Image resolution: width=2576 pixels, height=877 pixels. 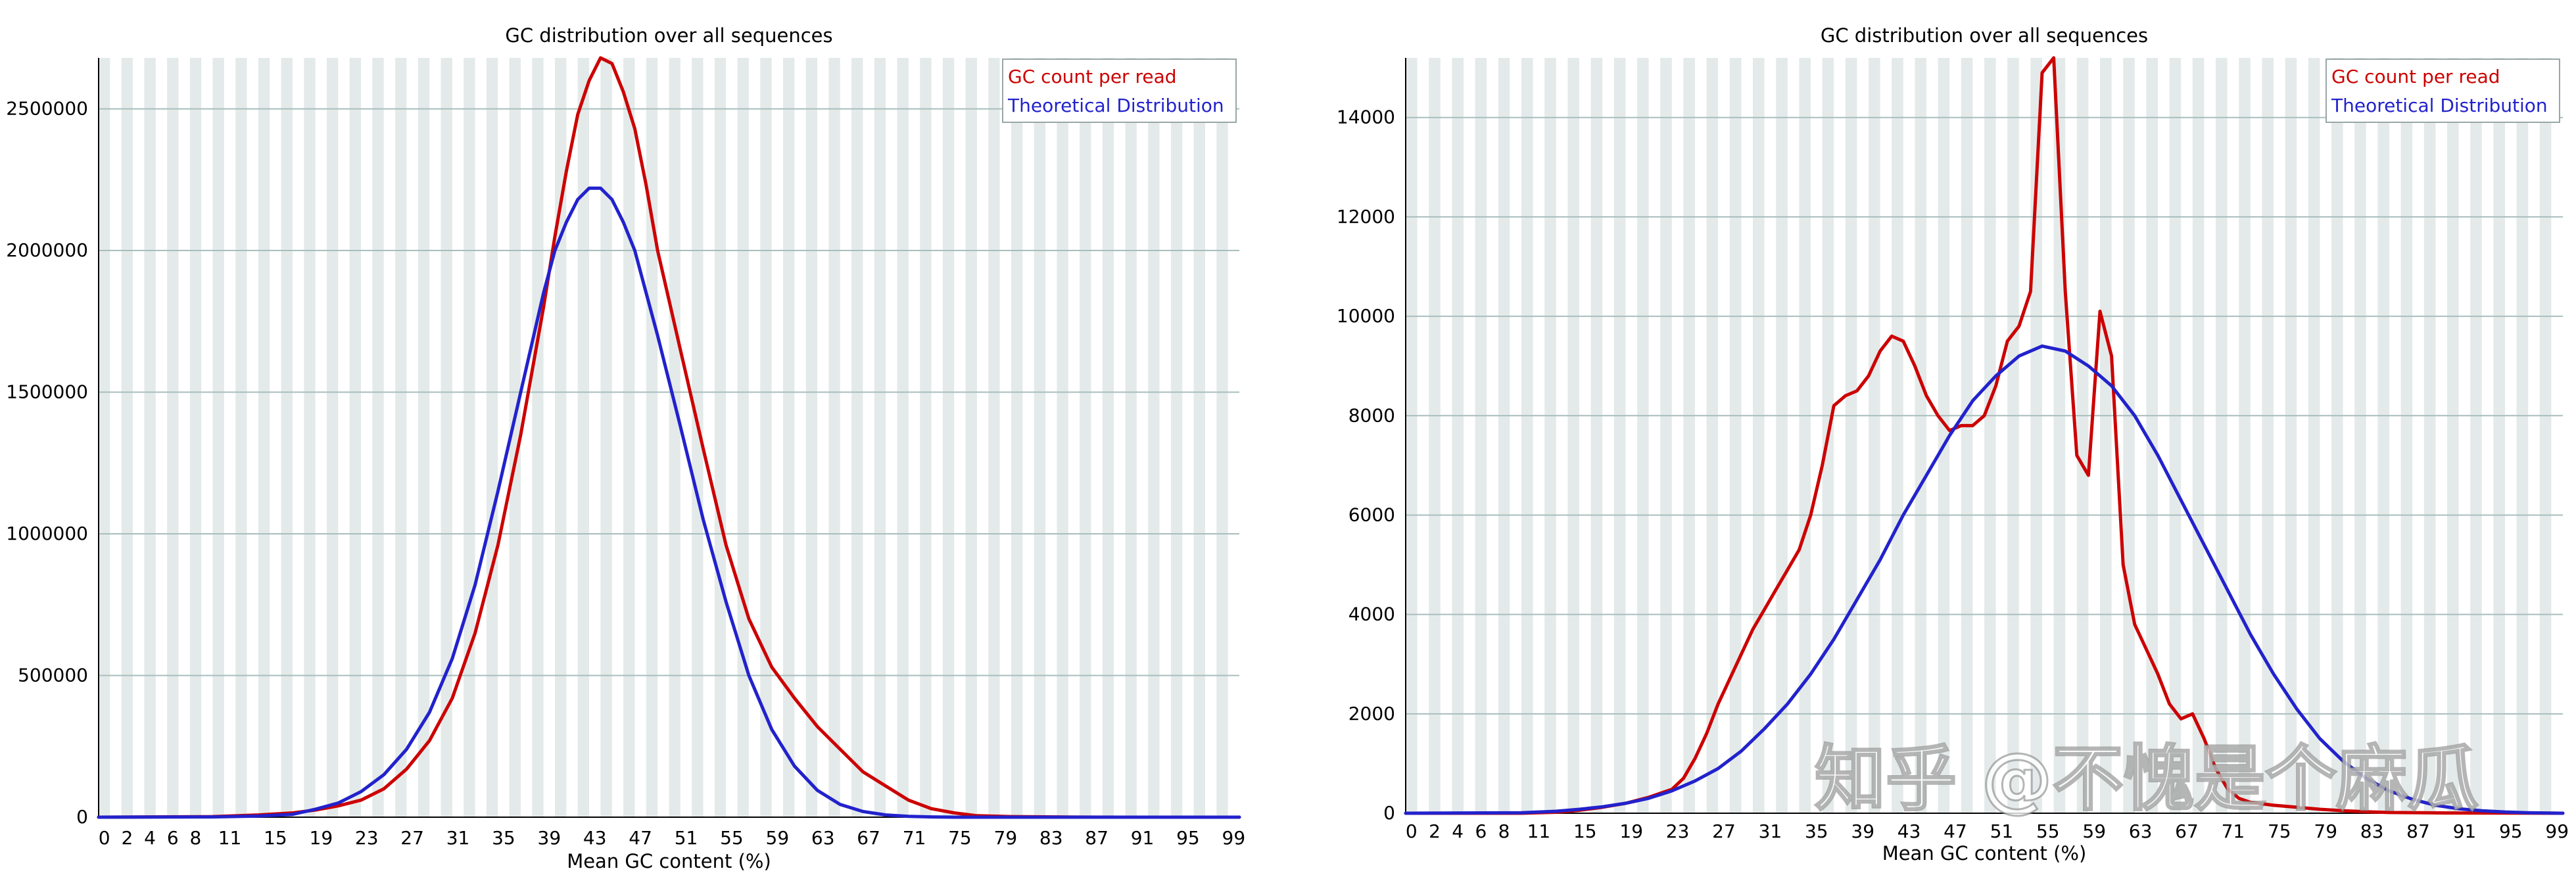 I want to click on x-tick-label: 71, so click(x=2234, y=831).